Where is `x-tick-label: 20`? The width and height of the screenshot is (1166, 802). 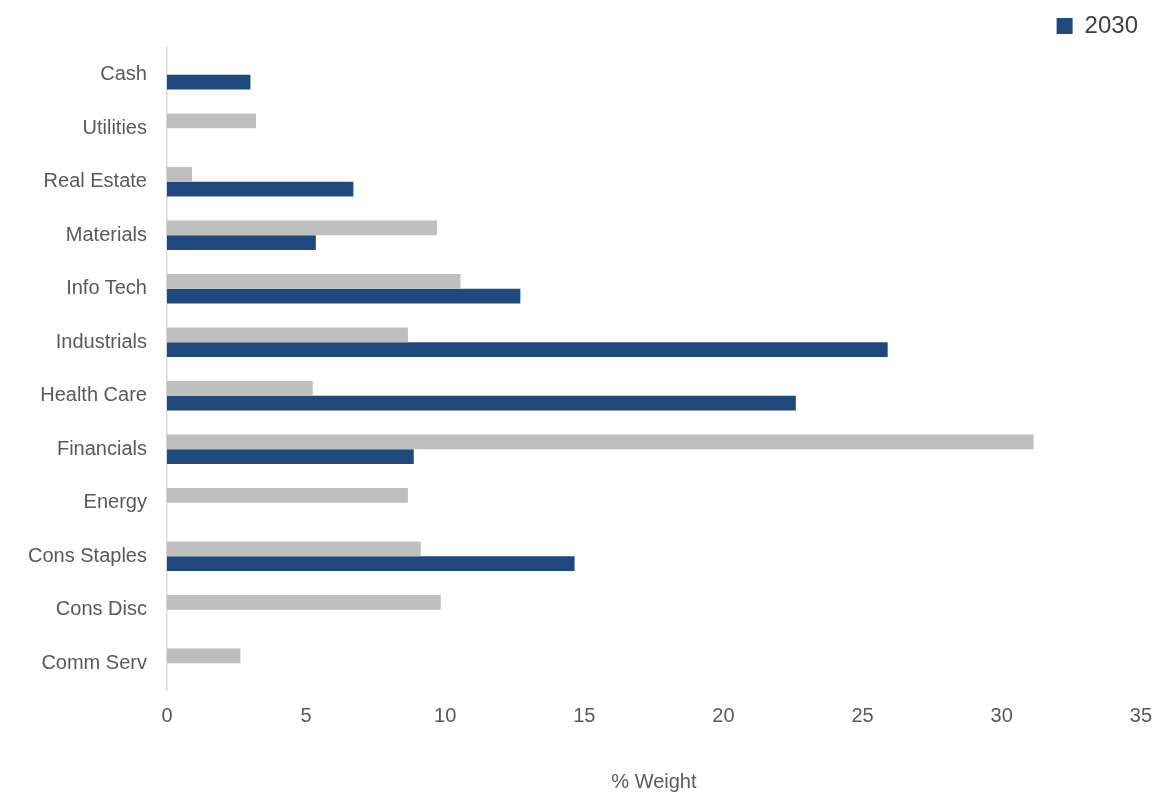
x-tick-label: 20 is located at coordinates (723, 714).